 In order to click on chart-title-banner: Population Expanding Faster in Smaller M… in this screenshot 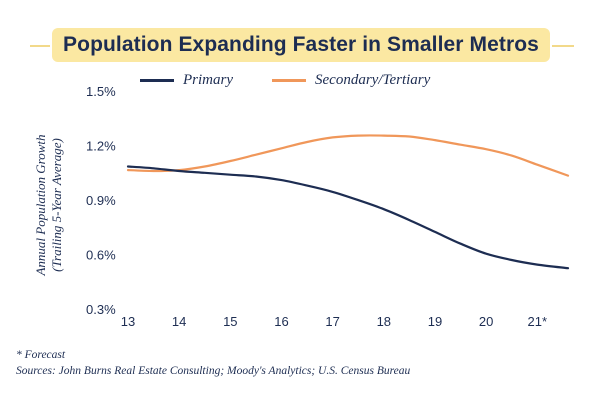, I will do `click(300, 46)`.